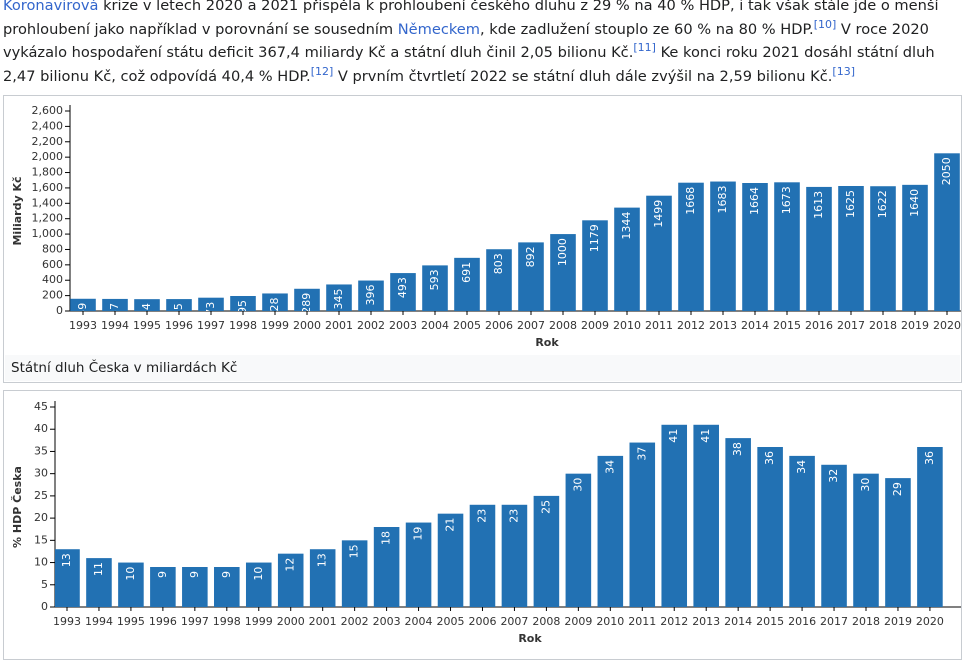  What do you see at coordinates (41, 473) in the screenshot?
I see `y-tick-label: 30` at bounding box center [41, 473].